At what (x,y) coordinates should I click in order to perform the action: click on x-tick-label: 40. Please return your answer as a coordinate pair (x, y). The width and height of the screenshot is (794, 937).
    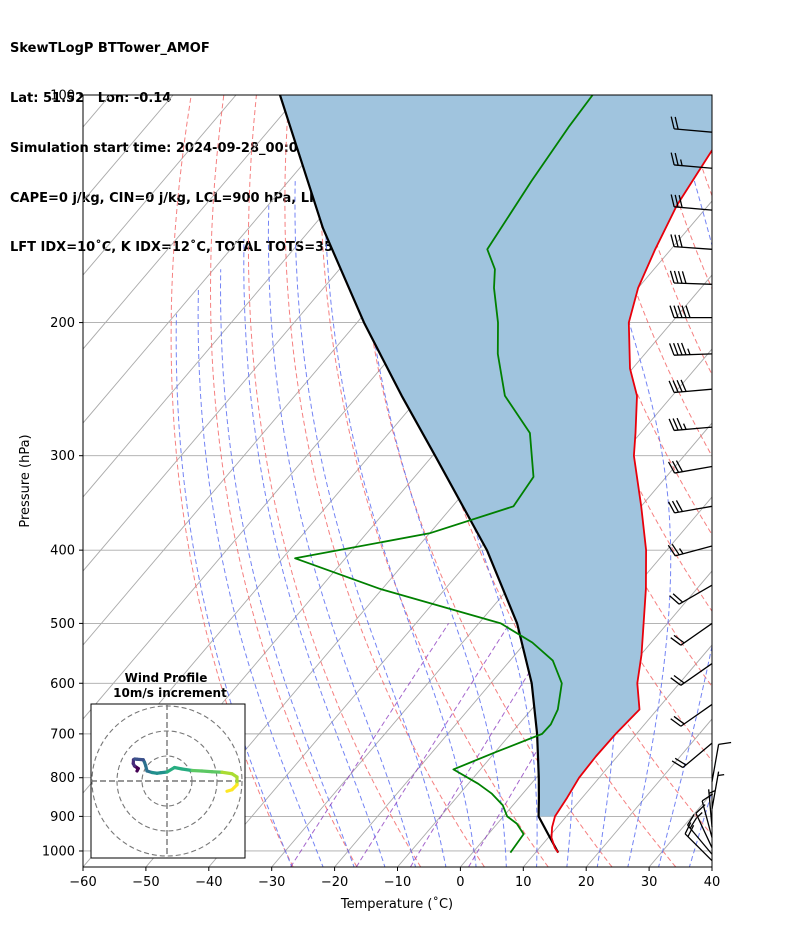
    Looking at the image, I should click on (712, 882).